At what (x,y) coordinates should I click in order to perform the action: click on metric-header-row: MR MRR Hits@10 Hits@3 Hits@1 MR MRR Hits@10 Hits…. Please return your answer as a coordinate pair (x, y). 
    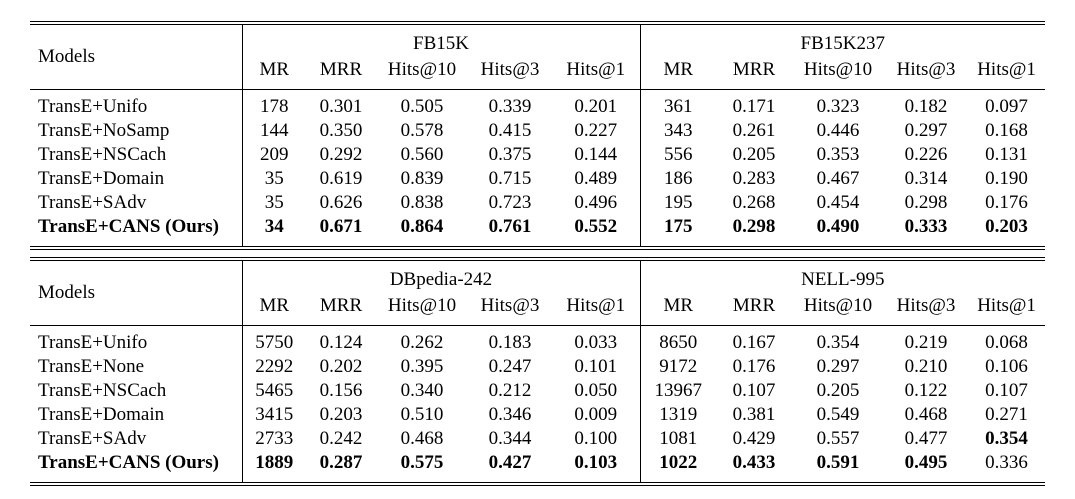
    Looking at the image, I should click on (538, 309).